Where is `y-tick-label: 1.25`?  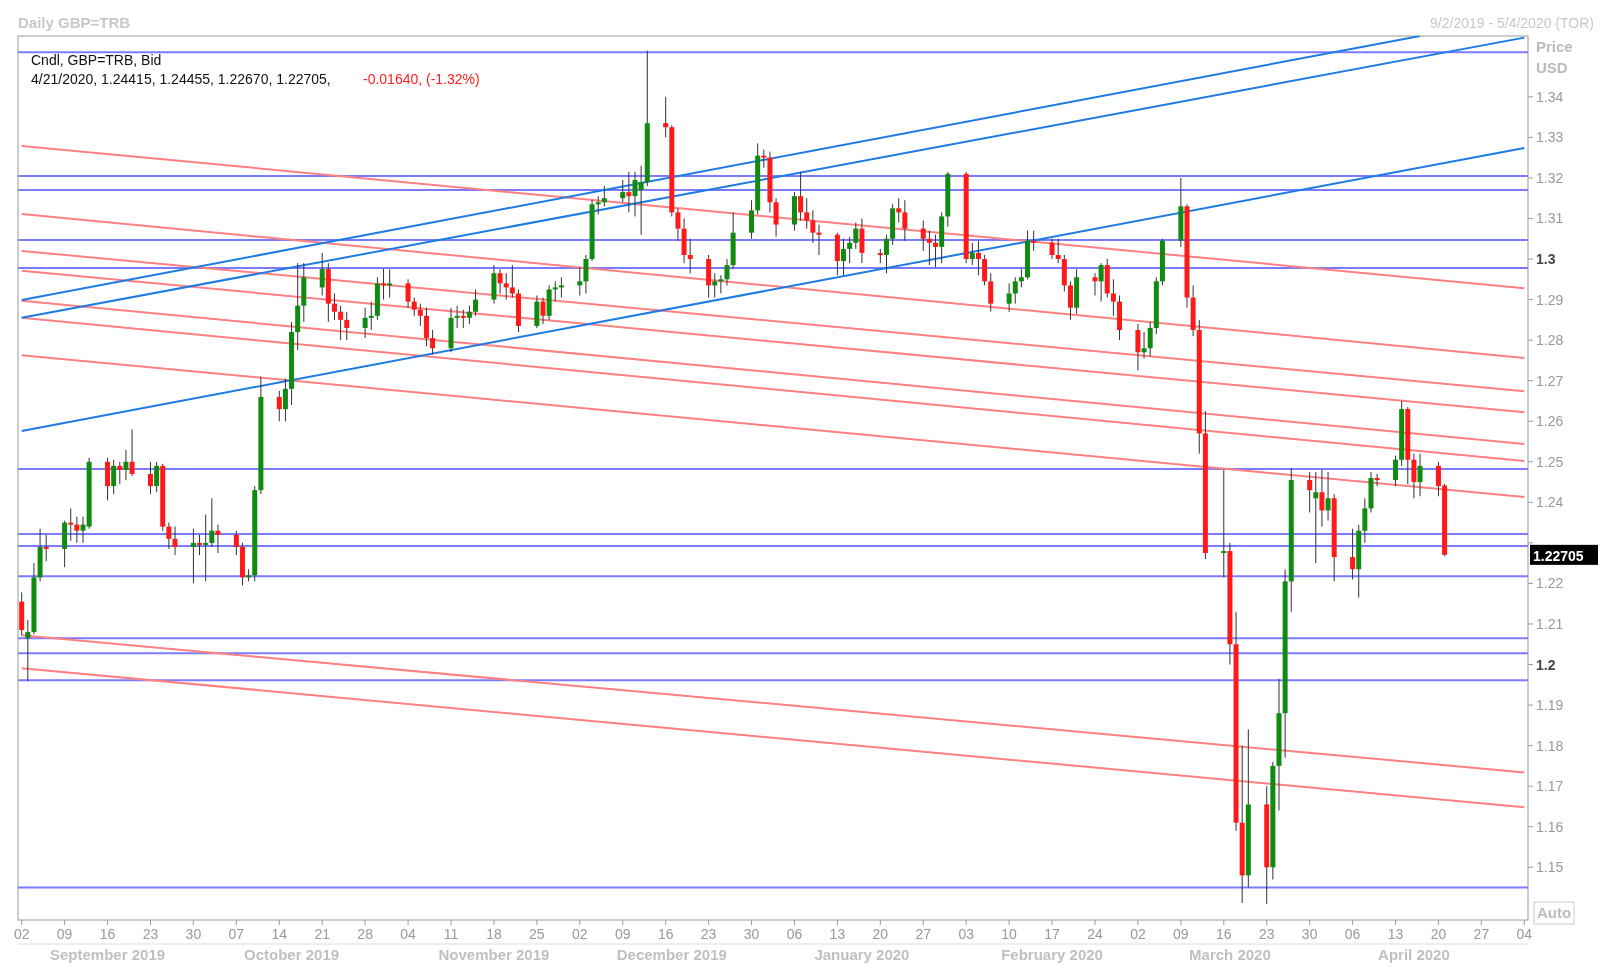 y-tick-label: 1.25 is located at coordinates (1550, 461).